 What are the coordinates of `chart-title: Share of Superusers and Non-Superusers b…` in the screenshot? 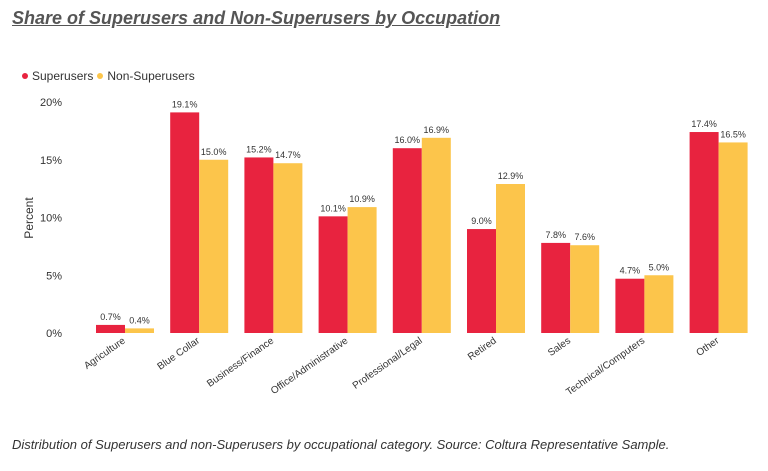 It's located at (256, 18).